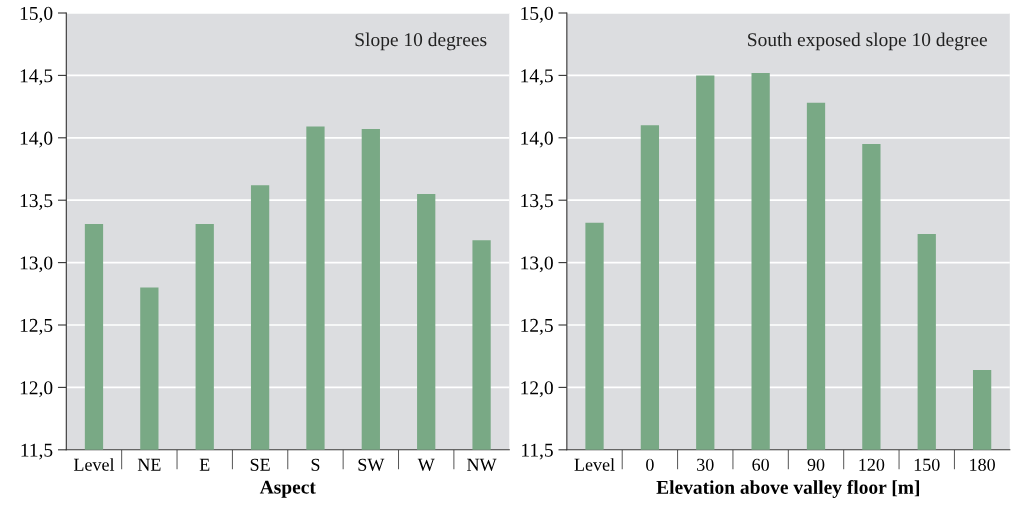 The width and height of the screenshot is (1020, 520). What do you see at coordinates (867, 41) in the screenshot?
I see `annotation: South exposed slope 10 degree` at bounding box center [867, 41].